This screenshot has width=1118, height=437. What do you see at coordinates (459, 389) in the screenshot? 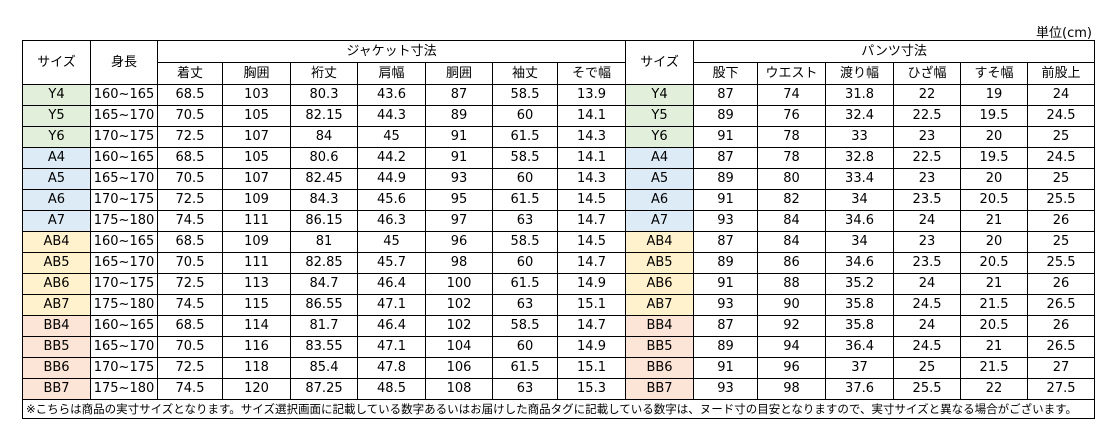
I see `value-cell: 108` at bounding box center [459, 389].